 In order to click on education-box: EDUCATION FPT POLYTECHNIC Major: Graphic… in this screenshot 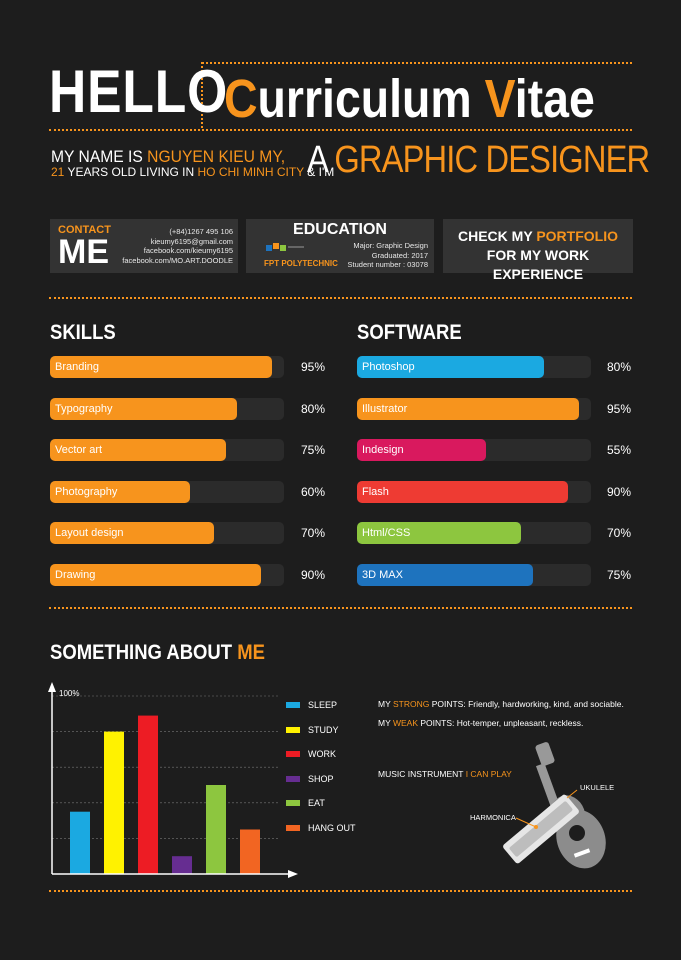, I will do `click(340, 246)`.